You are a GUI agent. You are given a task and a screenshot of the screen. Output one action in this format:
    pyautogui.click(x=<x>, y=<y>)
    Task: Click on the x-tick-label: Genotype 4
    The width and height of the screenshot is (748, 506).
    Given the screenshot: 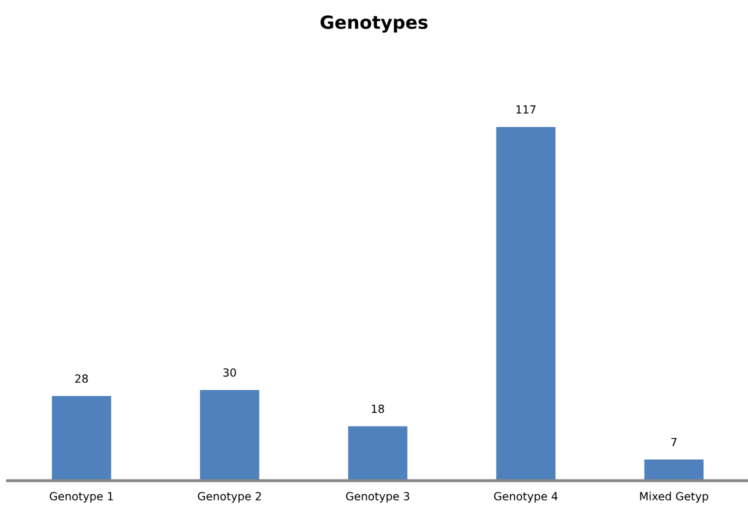 What is the action you would take?
    pyautogui.click(x=526, y=497)
    